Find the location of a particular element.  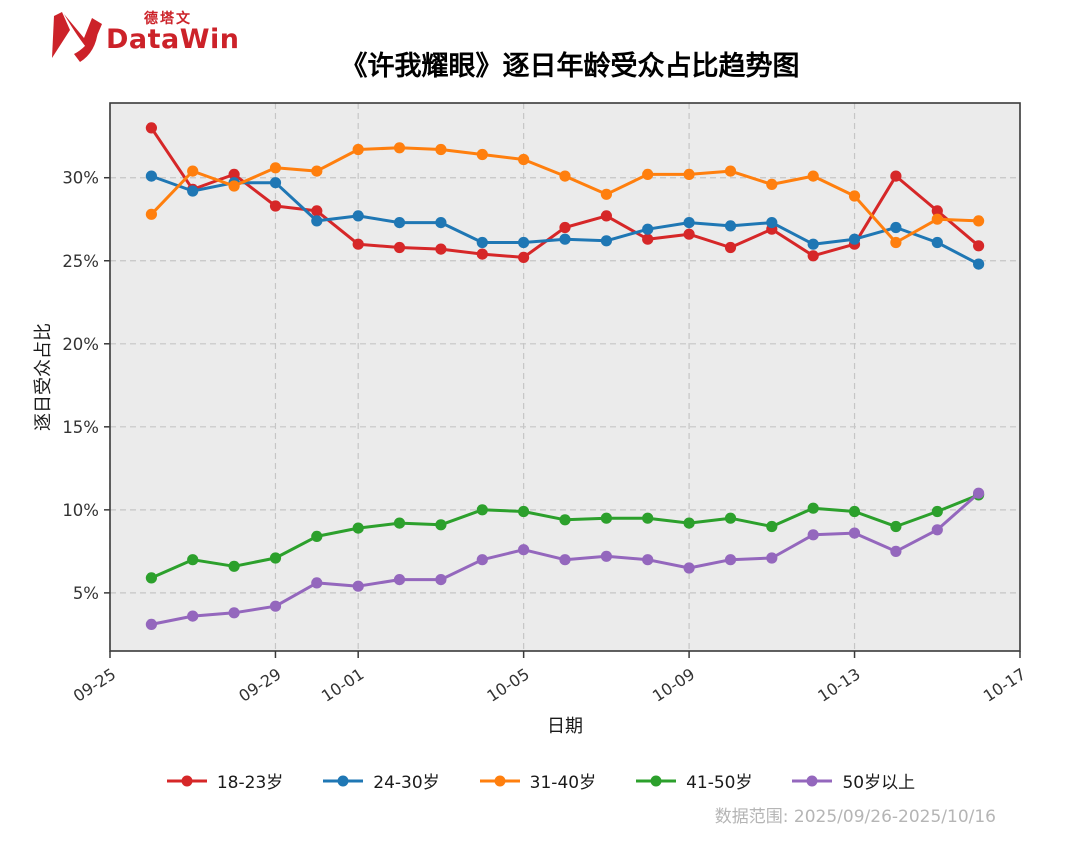

legend-item-age-41-50: 41-50岁 is located at coordinates (693, 780).